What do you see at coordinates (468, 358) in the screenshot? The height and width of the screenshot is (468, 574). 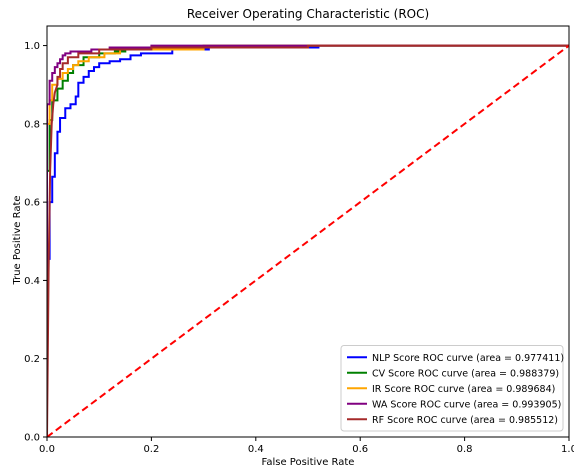 I see `legend-label: NLP Score ROC curve (area = 0.977411)` at bounding box center [468, 358].